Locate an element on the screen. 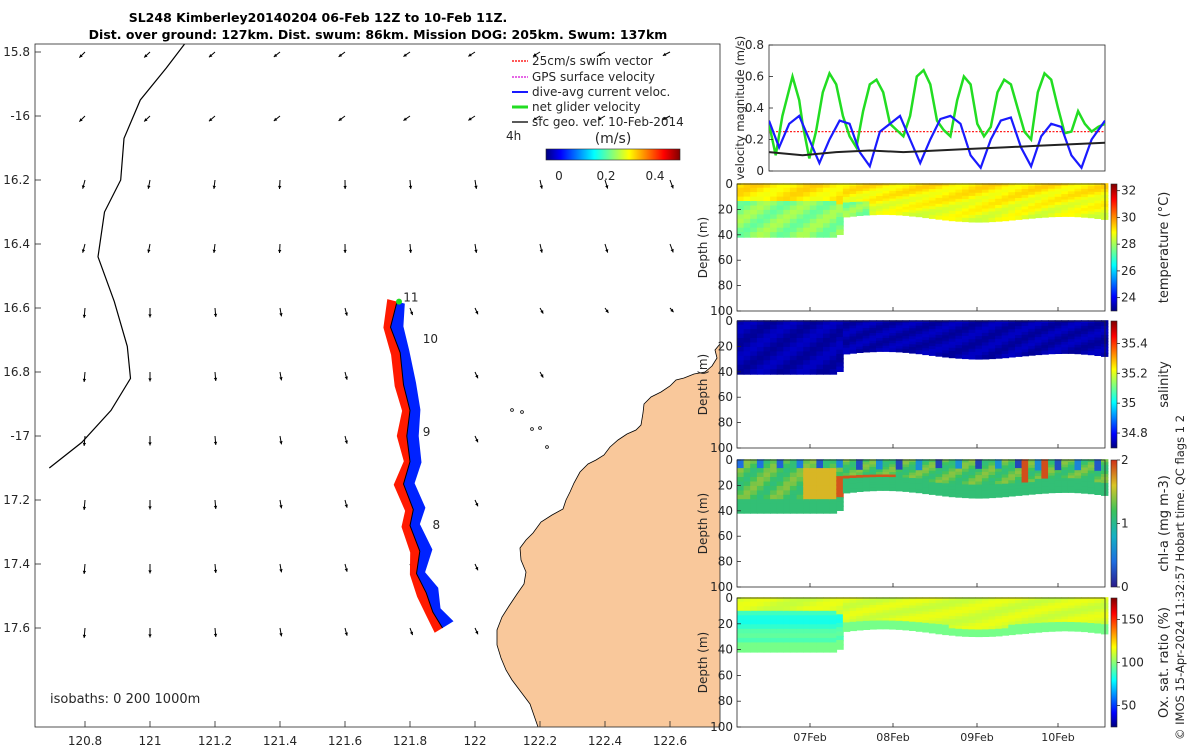 This screenshot has height=750, width=1200. islands is located at coordinates (529, 428).